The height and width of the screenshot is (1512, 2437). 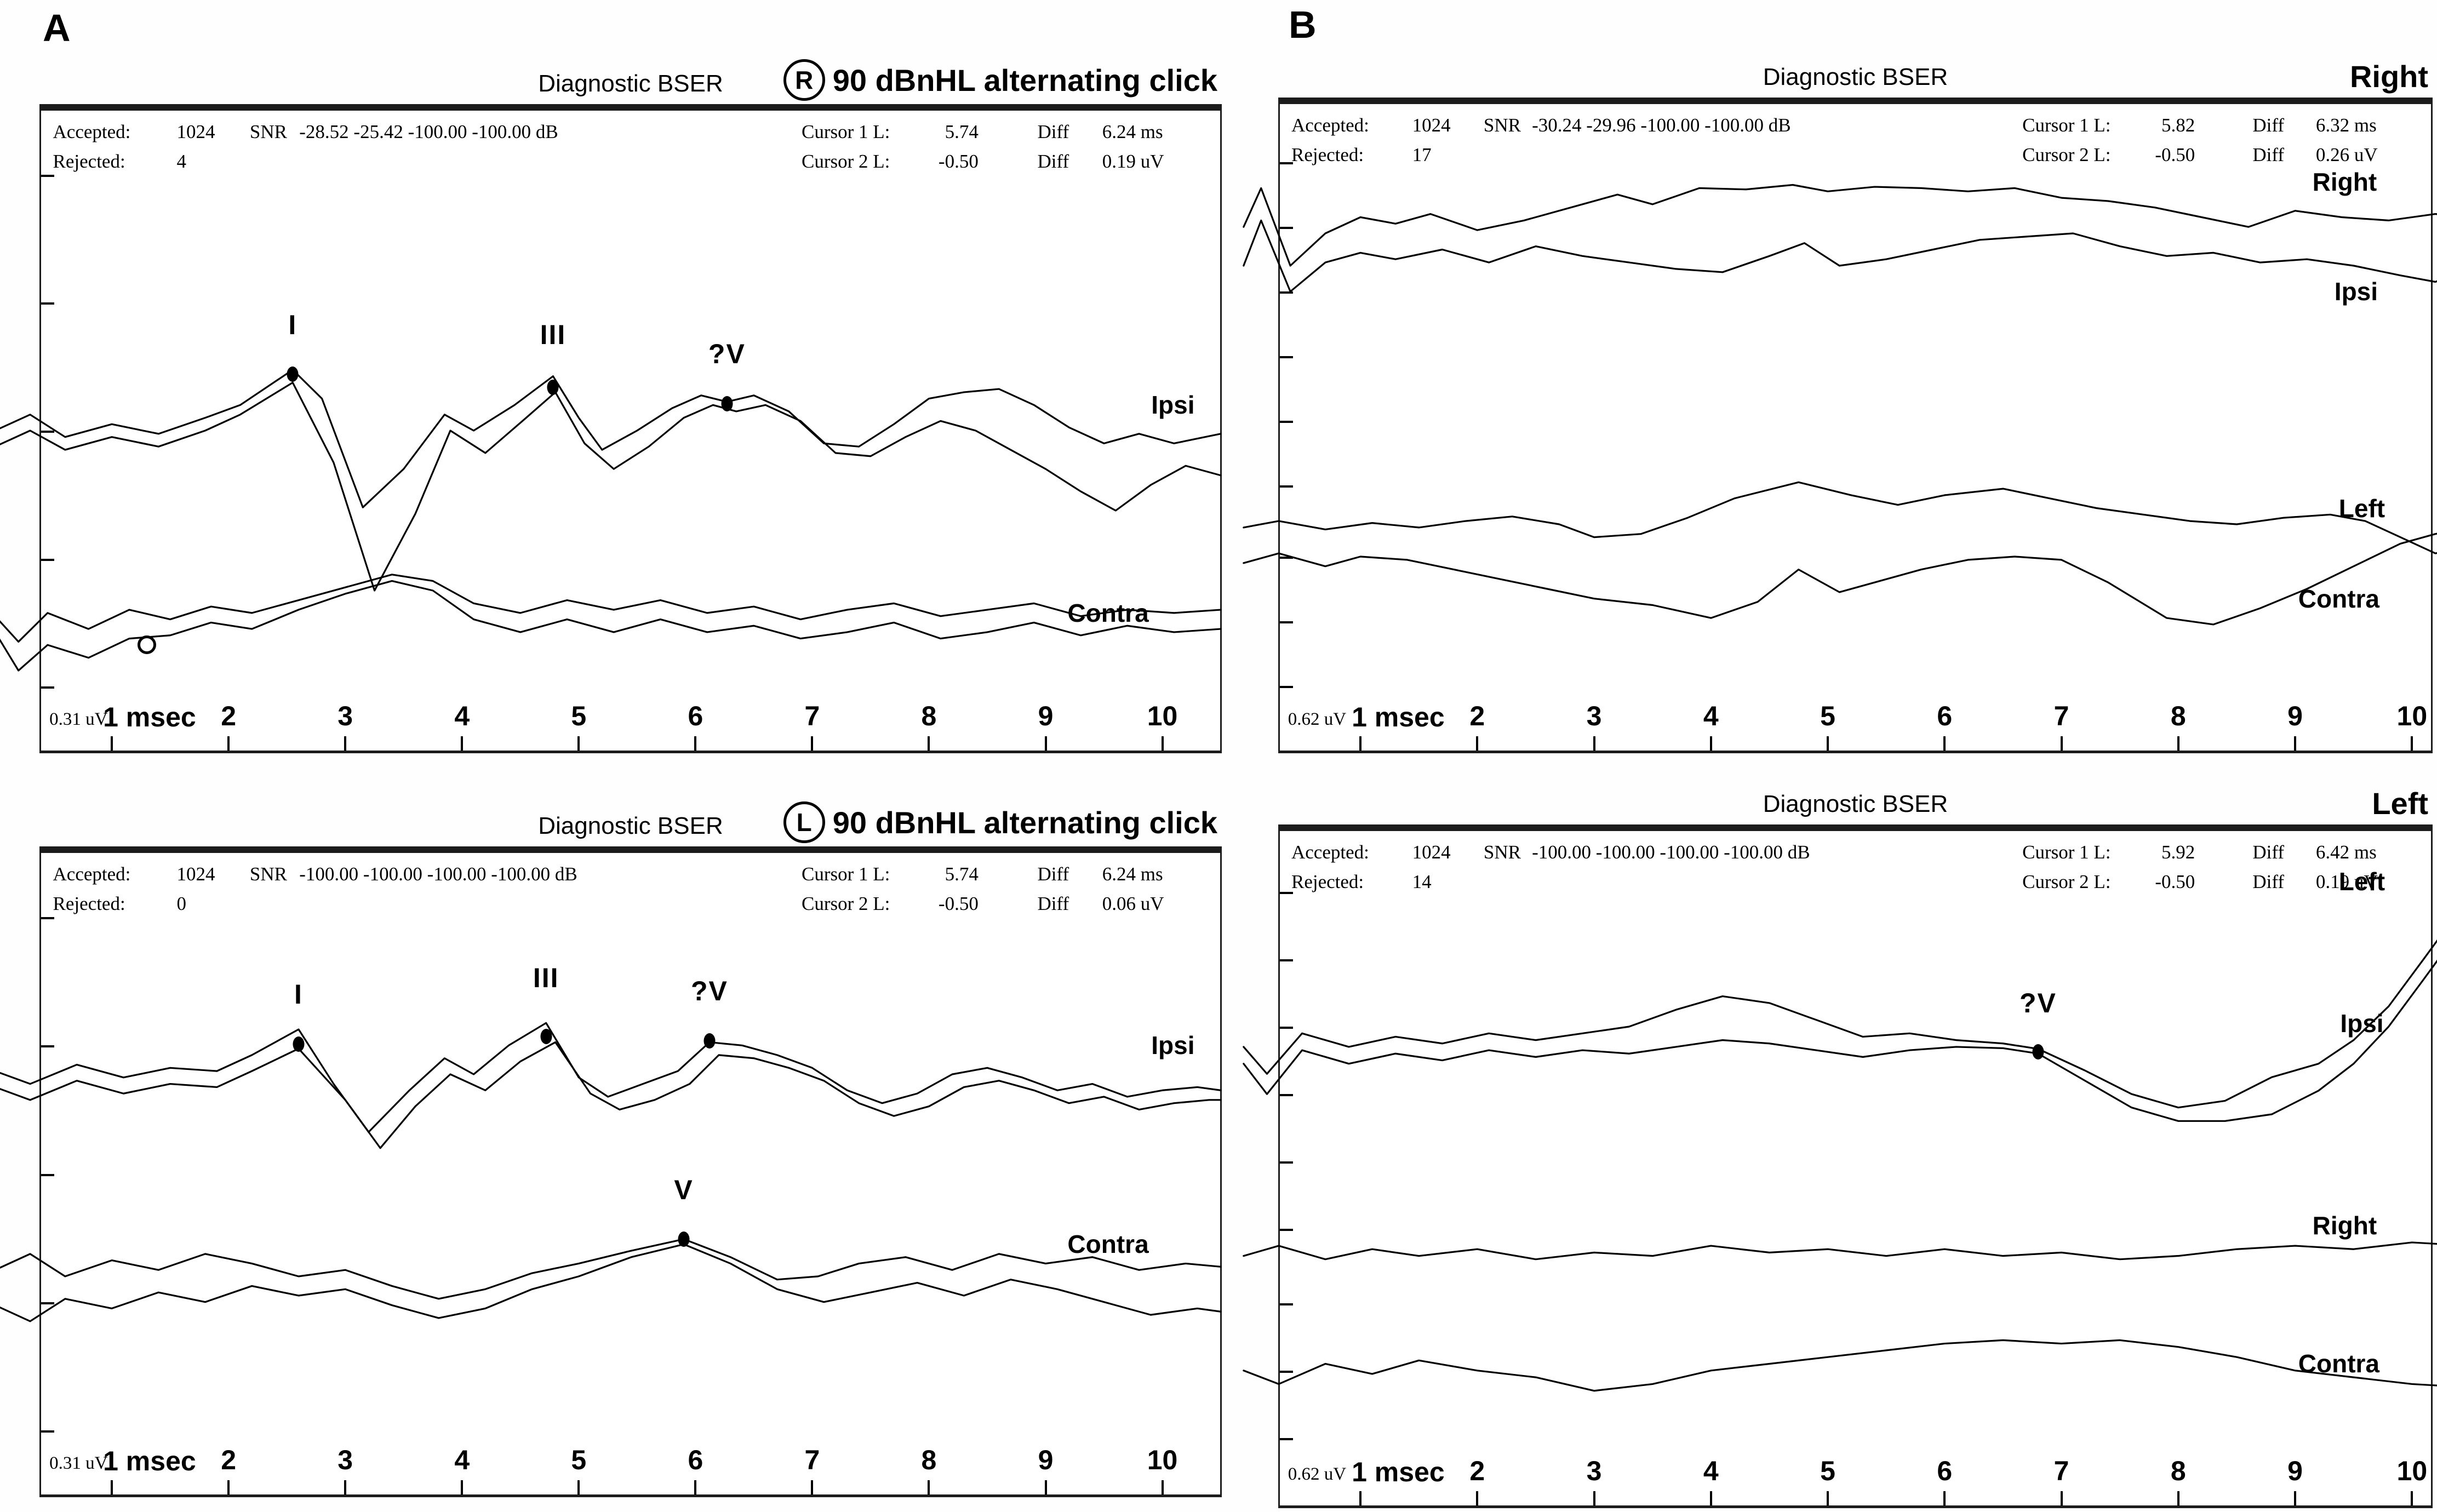 What do you see at coordinates (2346, 154) in the screenshot?
I see `diff2-value: 0.26 uV` at bounding box center [2346, 154].